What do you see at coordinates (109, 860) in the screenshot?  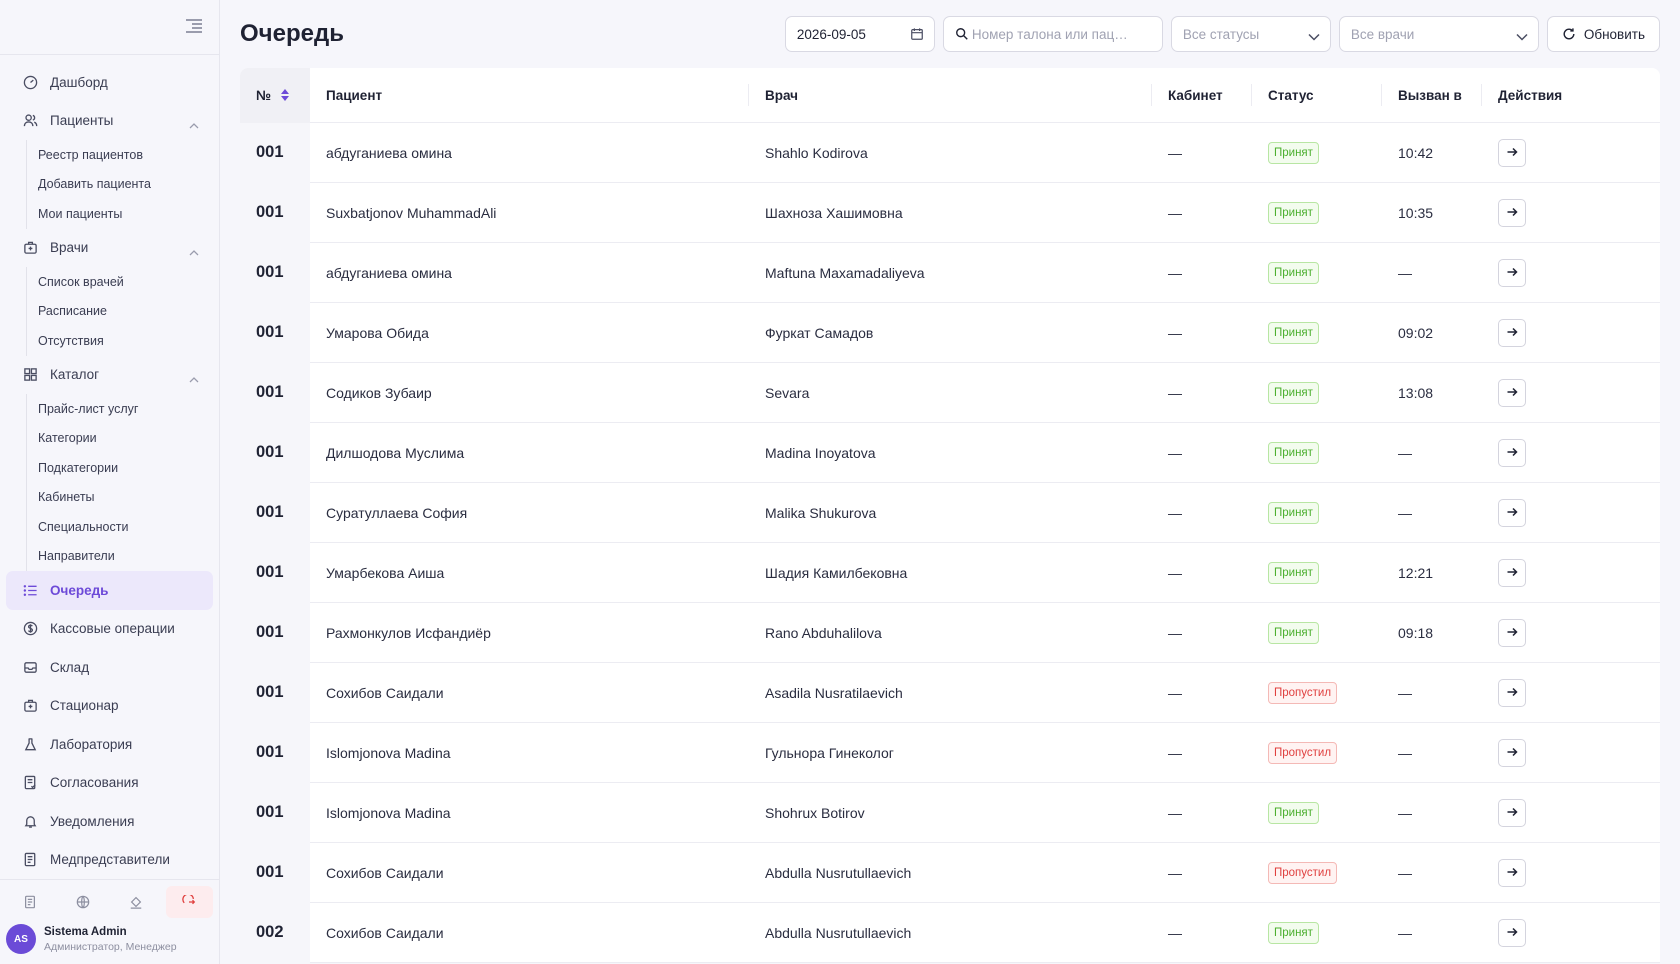 I see `sidebar-item-med-reps: Медпредставители` at bounding box center [109, 860].